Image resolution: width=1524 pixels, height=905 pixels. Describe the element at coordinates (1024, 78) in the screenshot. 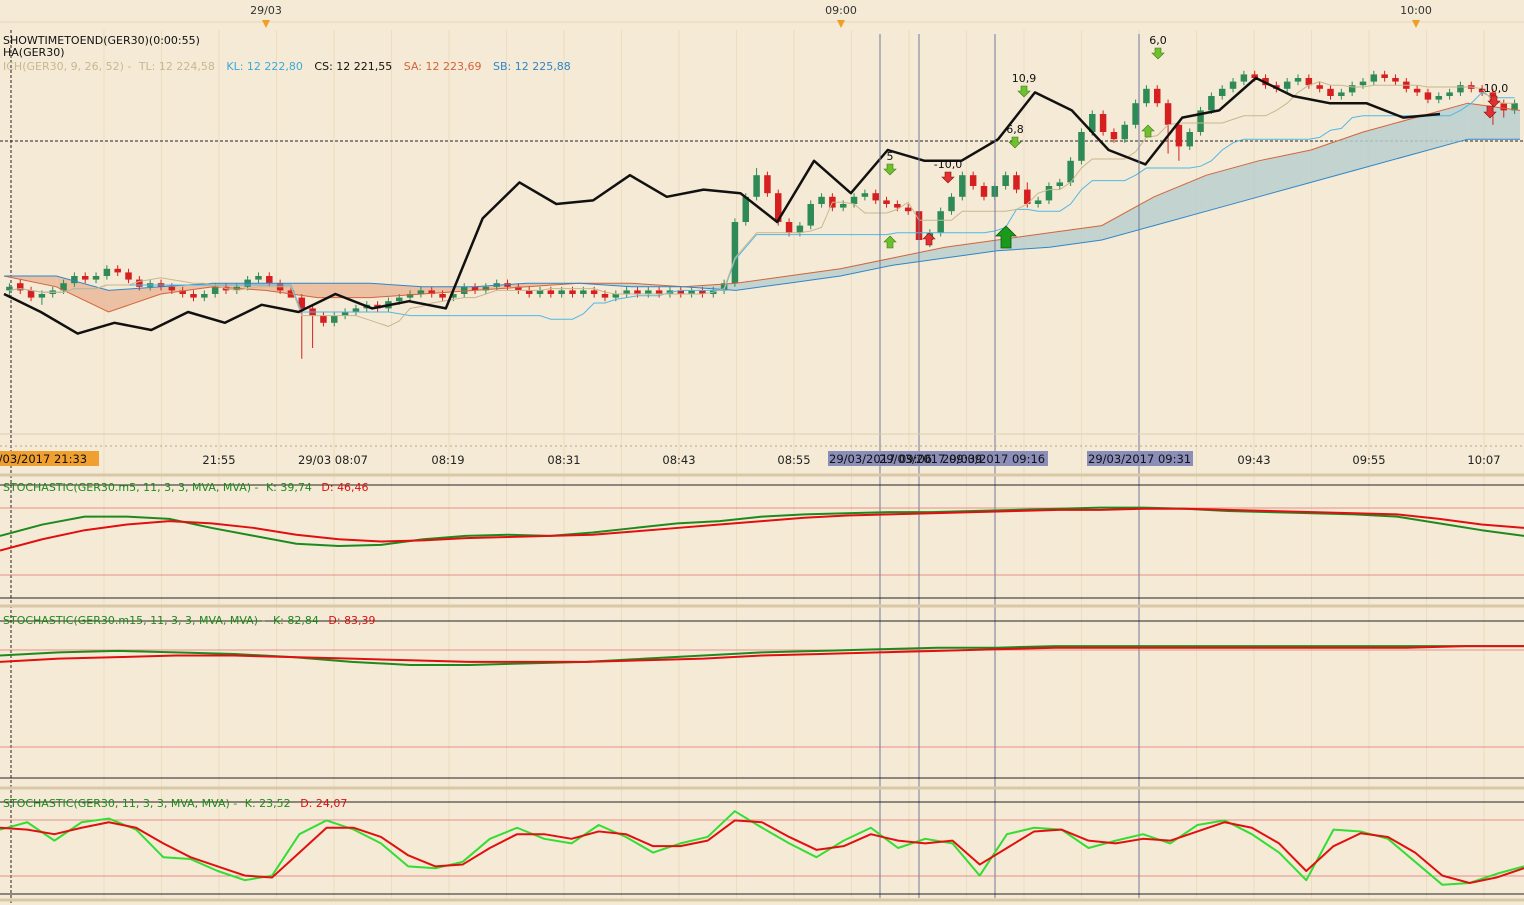

I see `signal-label: 10,9` at that location.